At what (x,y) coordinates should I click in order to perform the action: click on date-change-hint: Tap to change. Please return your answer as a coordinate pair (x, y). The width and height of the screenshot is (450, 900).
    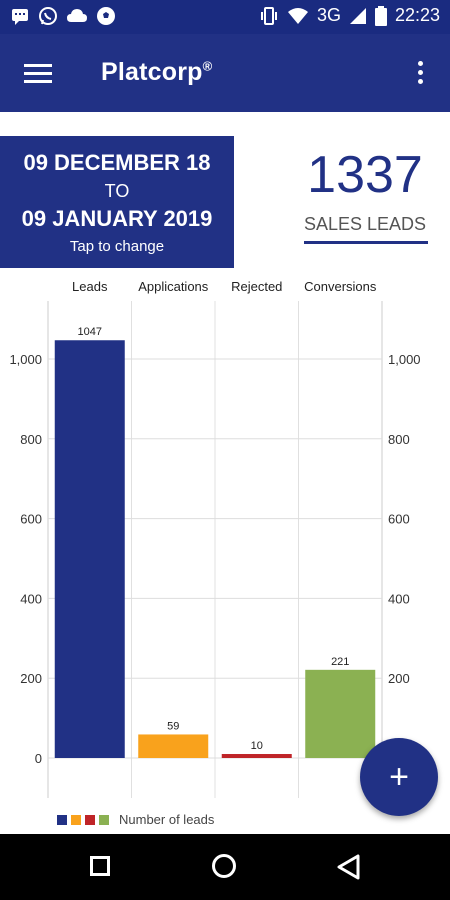
    Looking at the image, I should click on (117, 246).